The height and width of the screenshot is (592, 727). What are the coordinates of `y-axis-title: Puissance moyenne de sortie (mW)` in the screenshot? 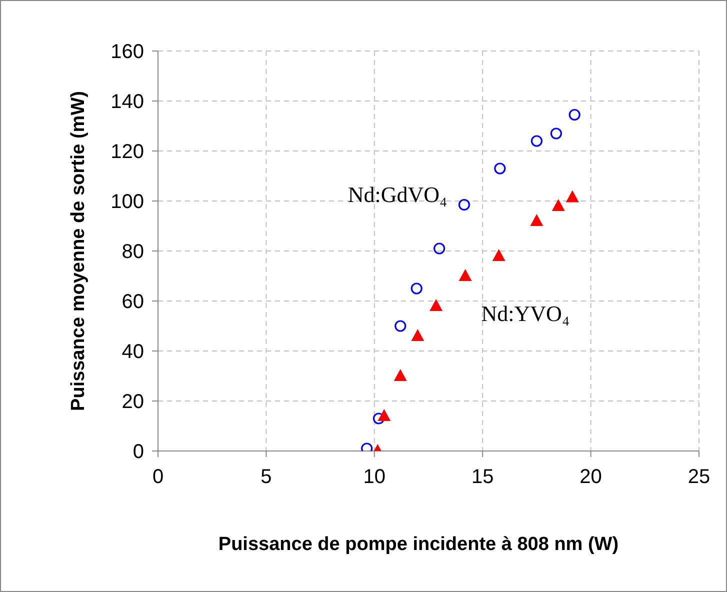 It's located at (79, 251).